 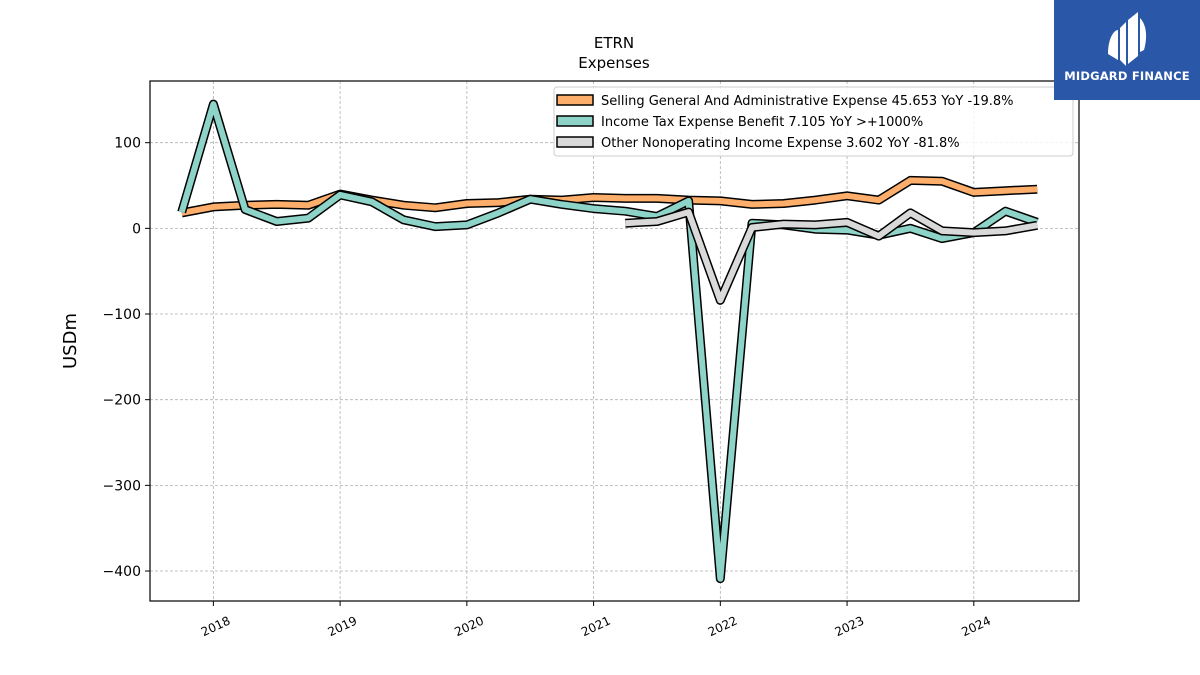 What do you see at coordinates (122, 315) in the screenshot?
I see `y-tick-label: −100` at bounding box center [122, 315].